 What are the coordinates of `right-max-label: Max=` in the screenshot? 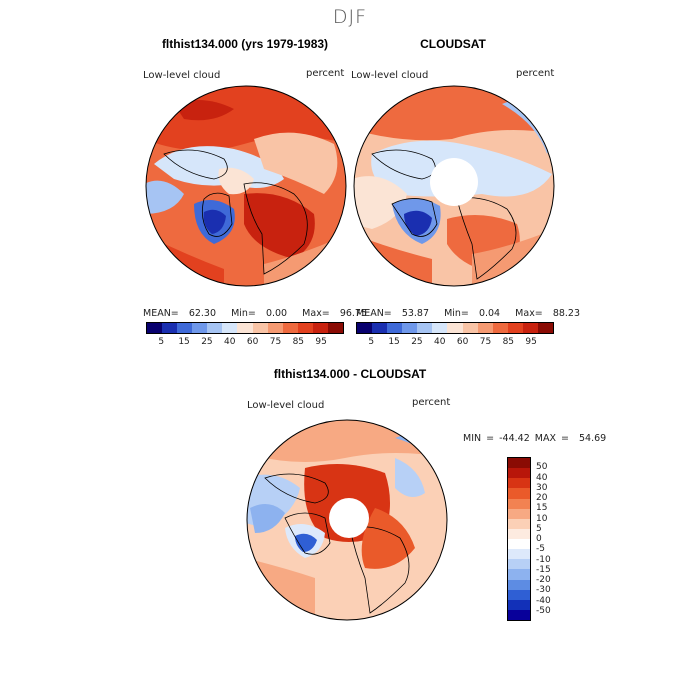 It's located at (529, 313).